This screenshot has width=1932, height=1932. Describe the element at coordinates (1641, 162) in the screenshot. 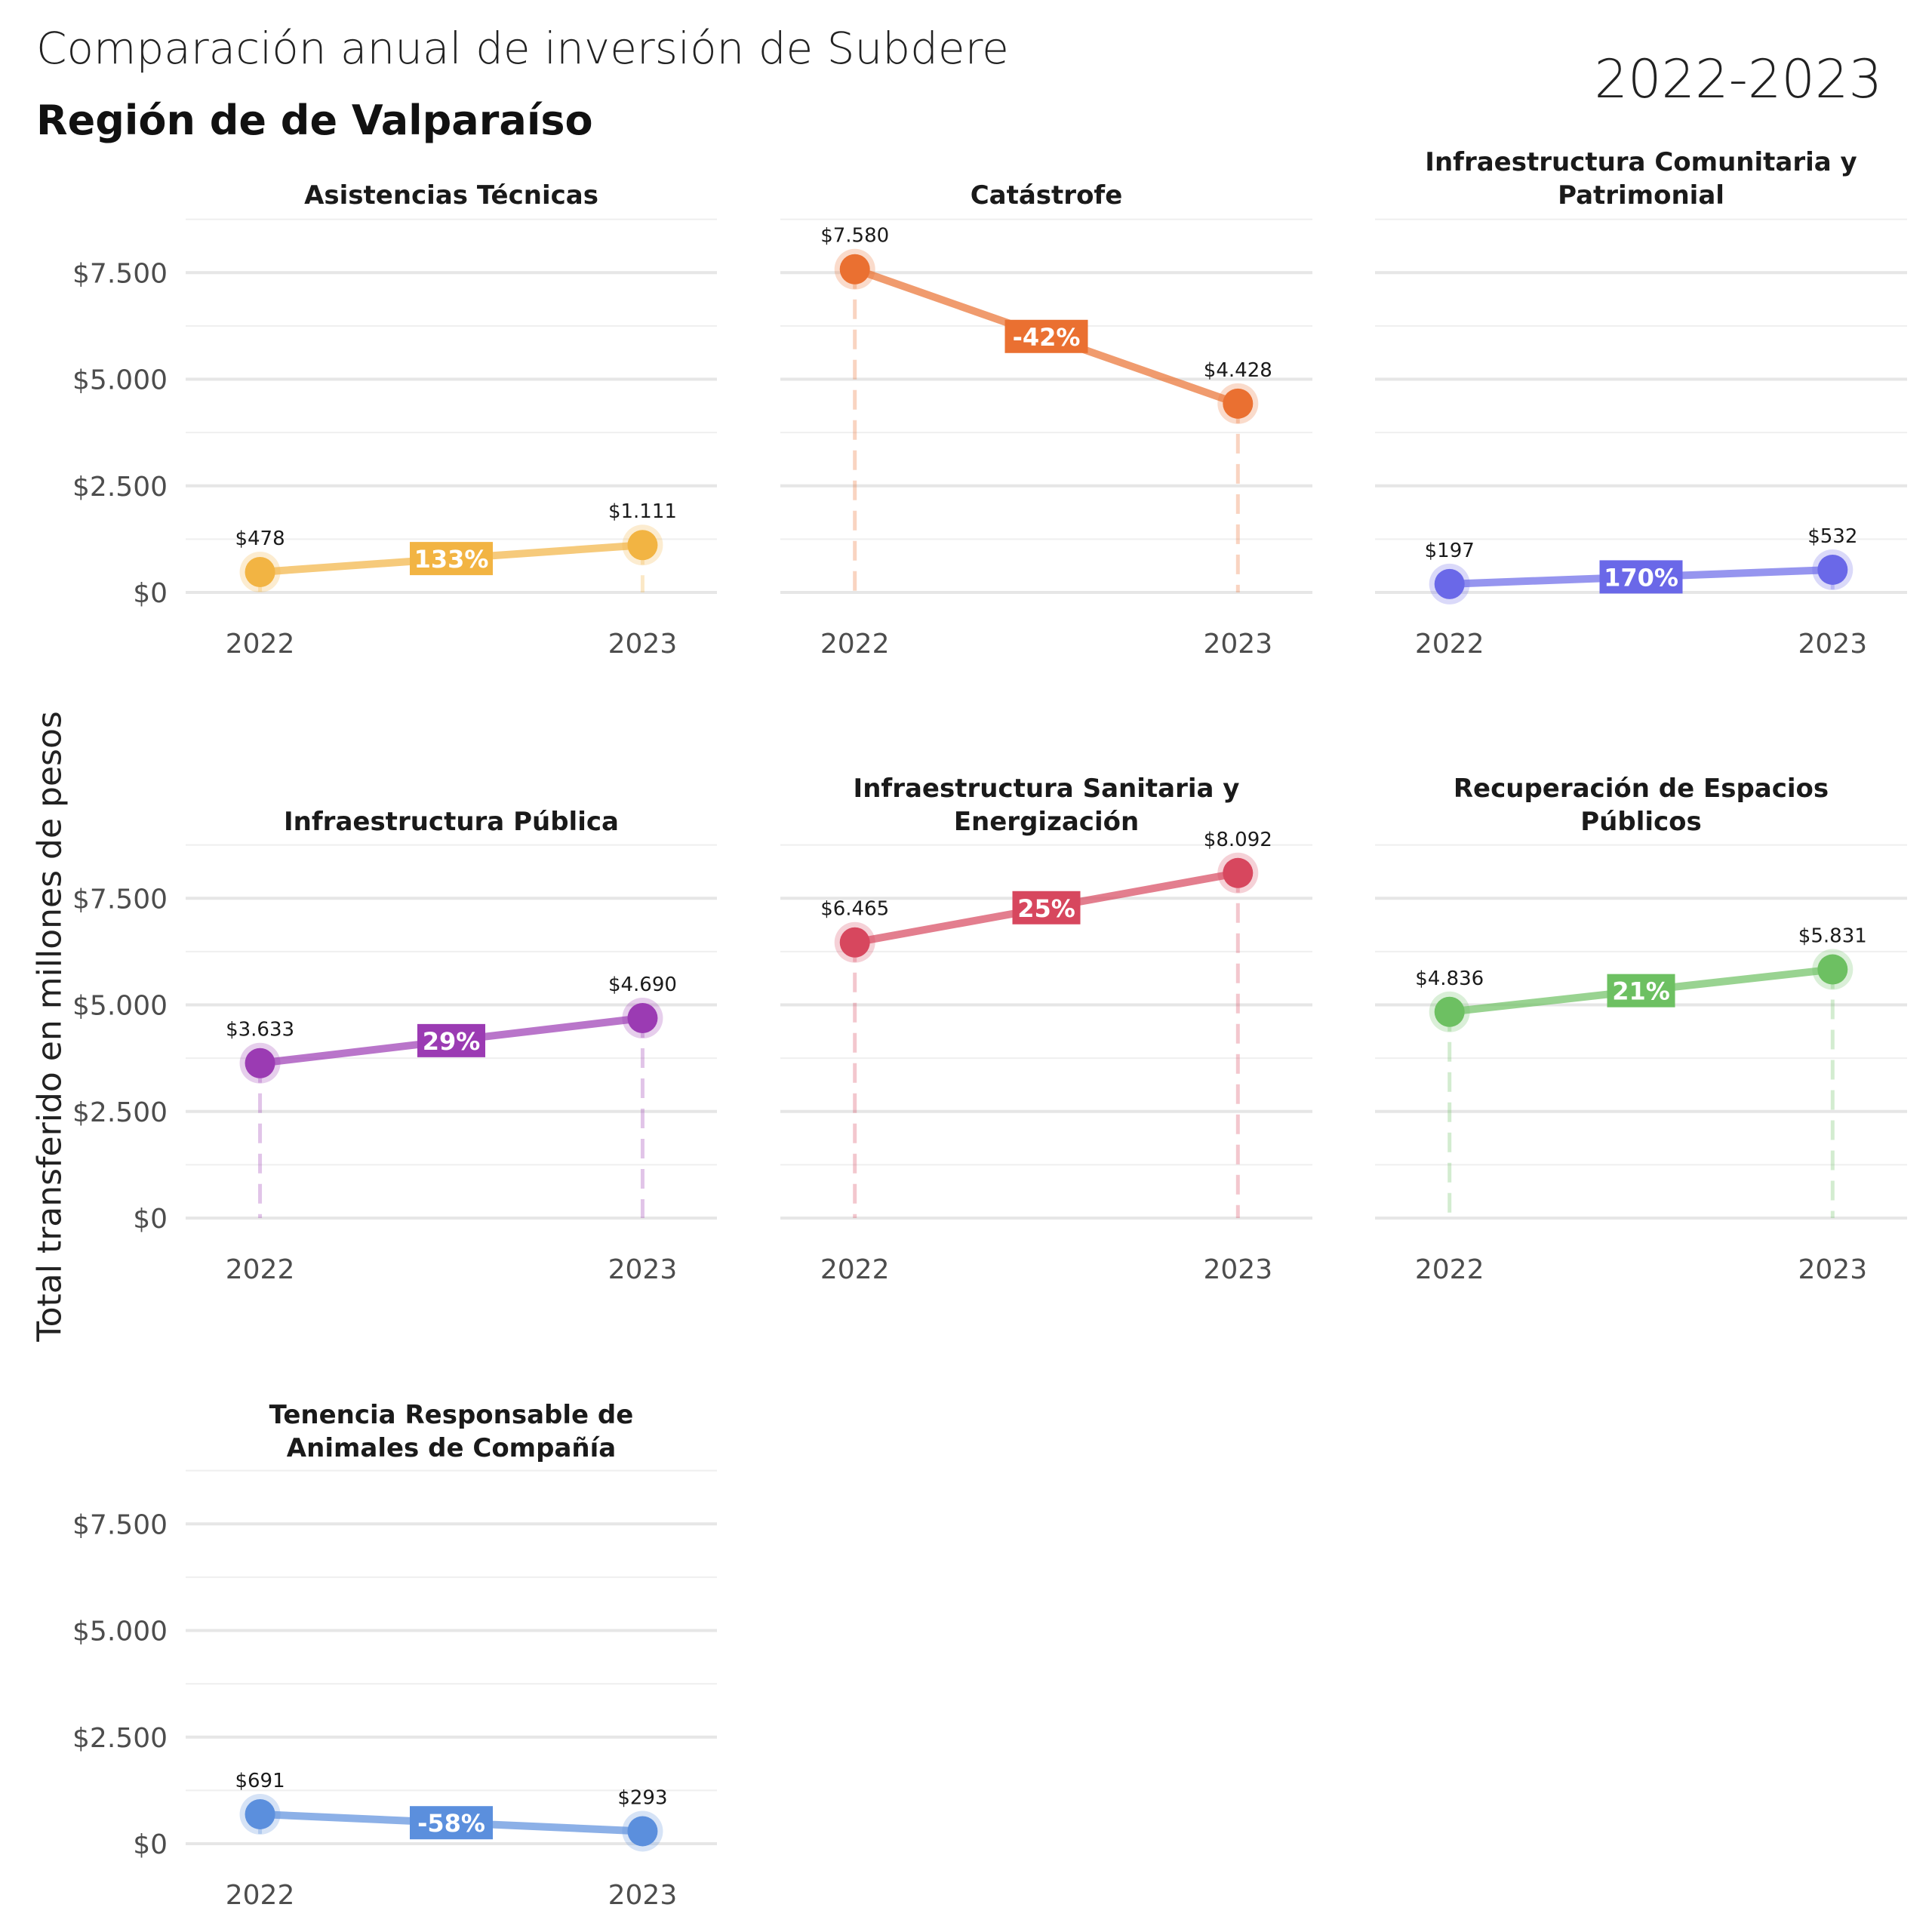

I see `panel-title: Infraestructura Comunitaria y` at that location.